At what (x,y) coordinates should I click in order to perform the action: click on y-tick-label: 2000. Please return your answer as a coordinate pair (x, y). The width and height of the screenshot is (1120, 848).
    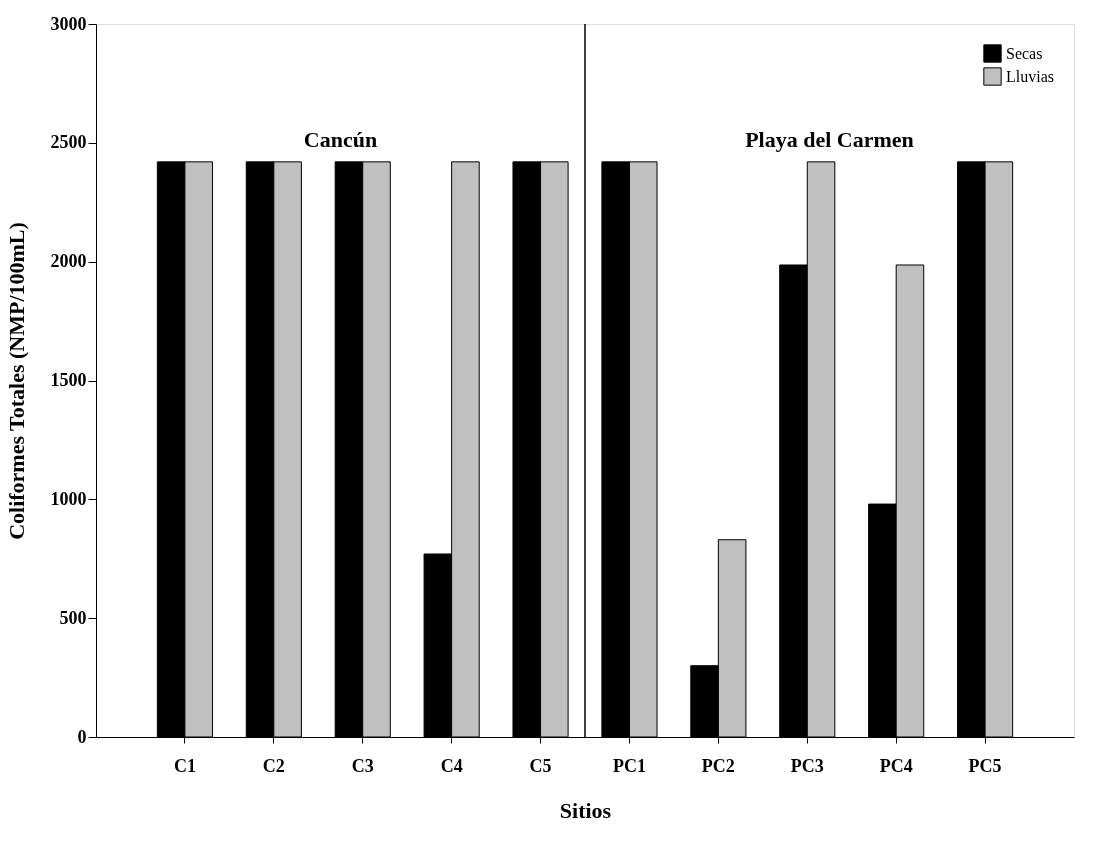
    Looking at the image, I should click on (68, 261).